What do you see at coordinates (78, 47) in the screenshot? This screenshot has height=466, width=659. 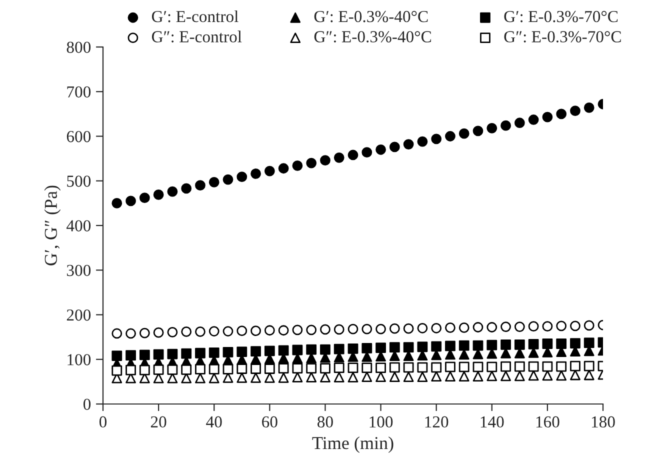 I see `y-tick-label: 800` at bounding box center [78, 47].